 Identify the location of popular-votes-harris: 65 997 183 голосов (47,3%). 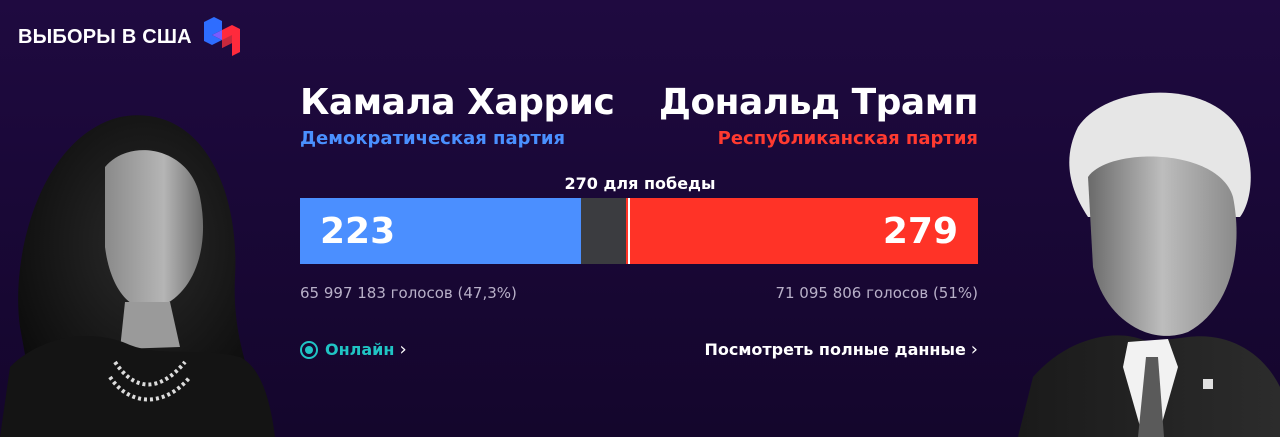
(408, 293).